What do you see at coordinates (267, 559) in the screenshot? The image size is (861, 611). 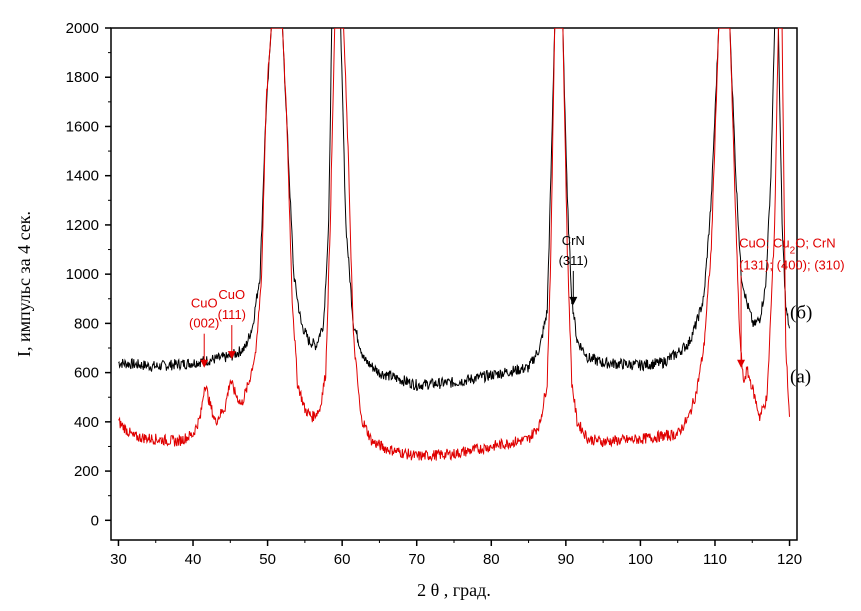 I see `x-tick-label: 50` at bounding box center [267, 559].